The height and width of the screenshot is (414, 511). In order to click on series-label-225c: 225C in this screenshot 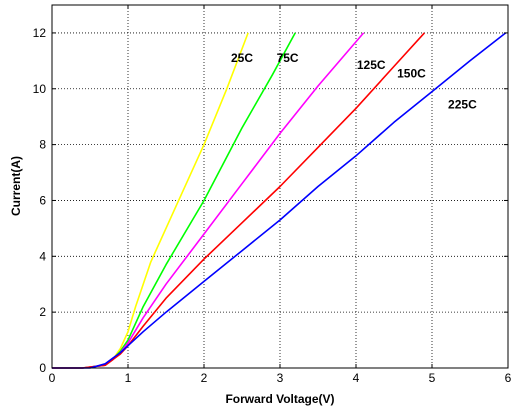, I will do `click(462, 104)`.